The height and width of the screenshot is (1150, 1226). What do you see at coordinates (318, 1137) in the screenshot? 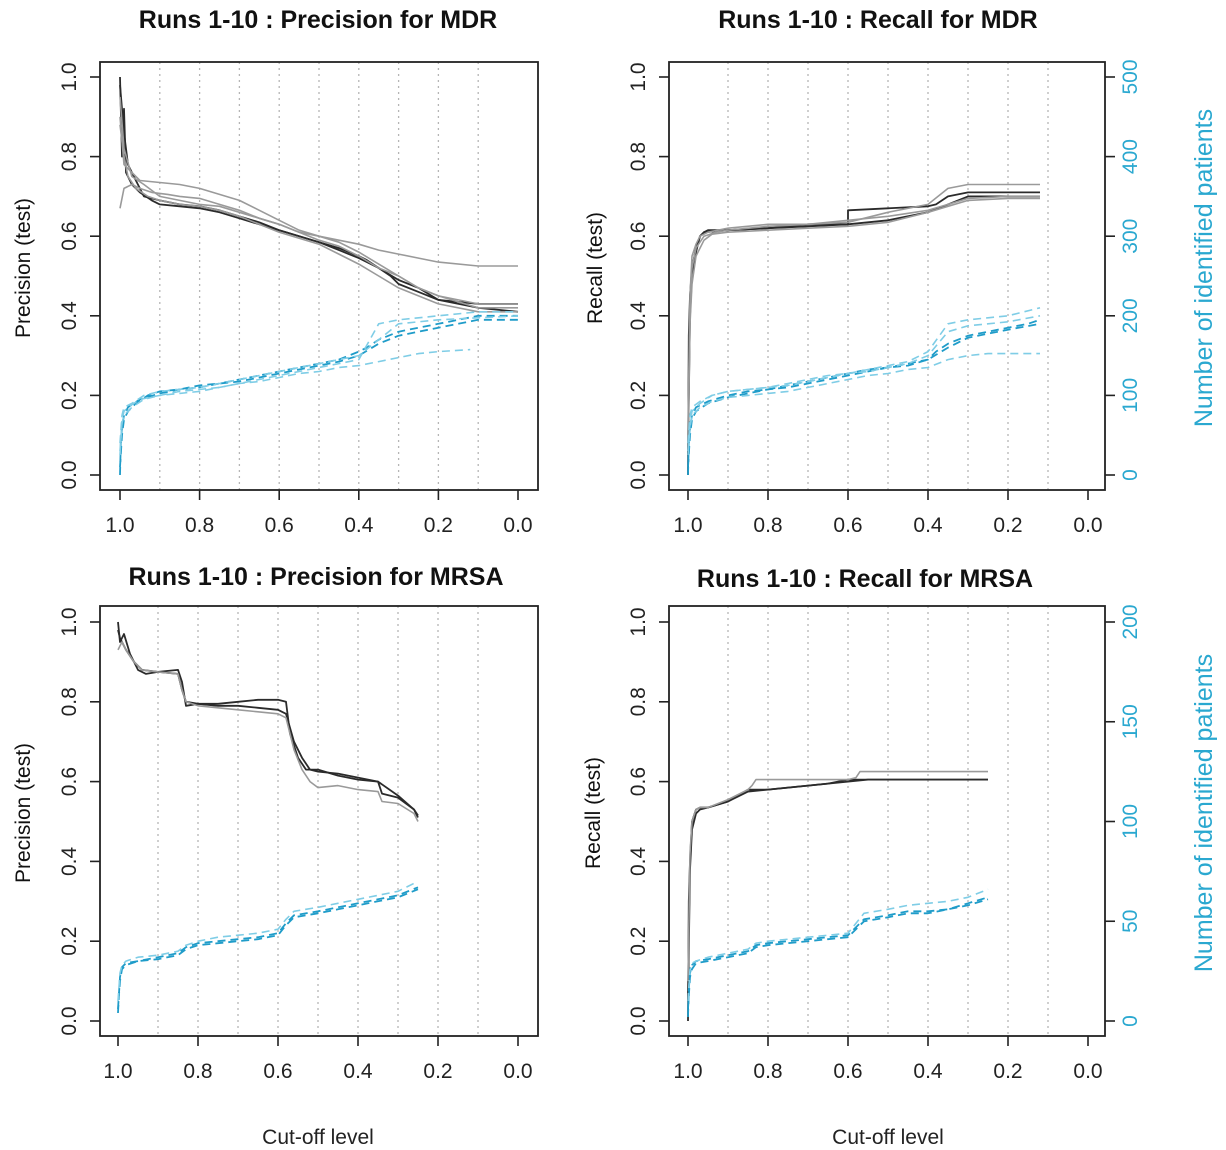
I see `xlabel-precision-mrsa: Cut-off level` at bounding box center [318, 1137].